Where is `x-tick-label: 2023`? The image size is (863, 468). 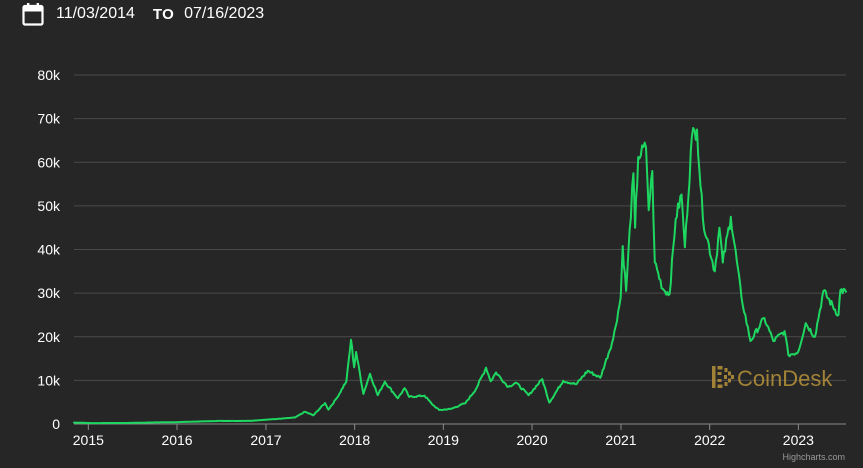
x-tick-label: 2023 is located at coordinates (798, 440).